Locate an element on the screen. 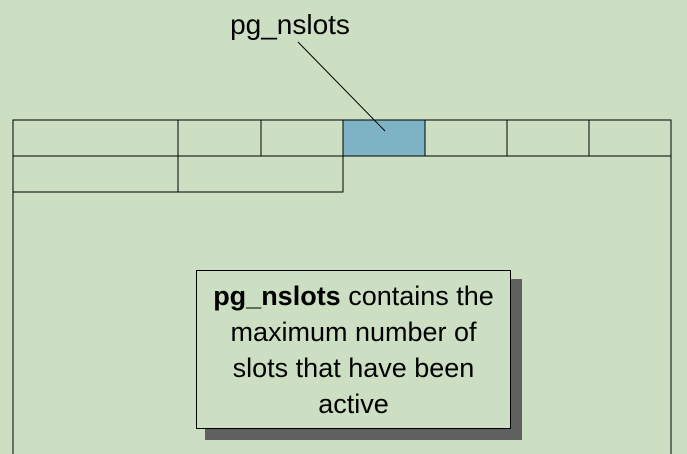  note-term: pg_nslots is located at coordinates (277, 295).